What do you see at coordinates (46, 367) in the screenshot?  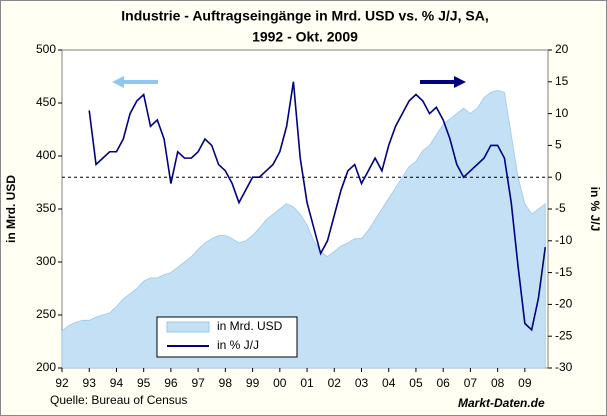 I see `y-tick-label: 200` at bounding box center [46, 367].